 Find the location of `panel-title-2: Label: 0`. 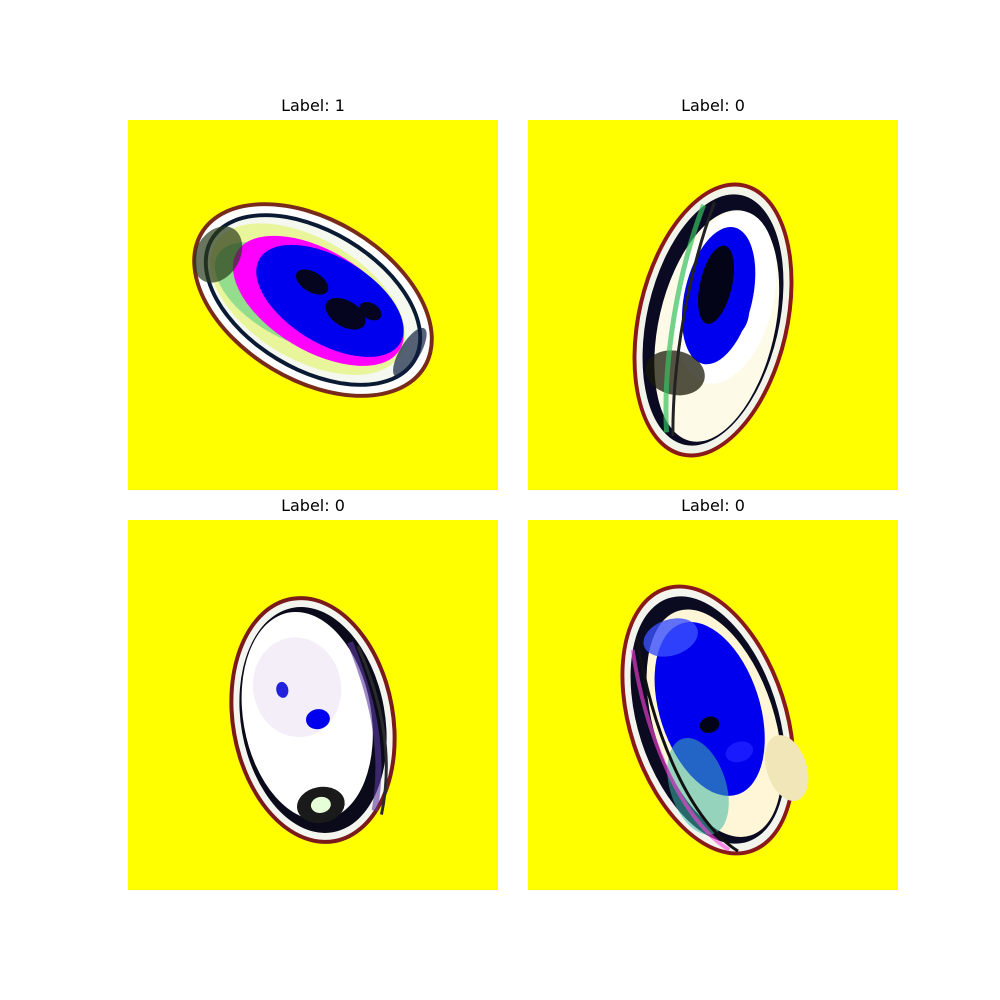

panel-title-2: Label: 0 is located at coordinates (713, 105).